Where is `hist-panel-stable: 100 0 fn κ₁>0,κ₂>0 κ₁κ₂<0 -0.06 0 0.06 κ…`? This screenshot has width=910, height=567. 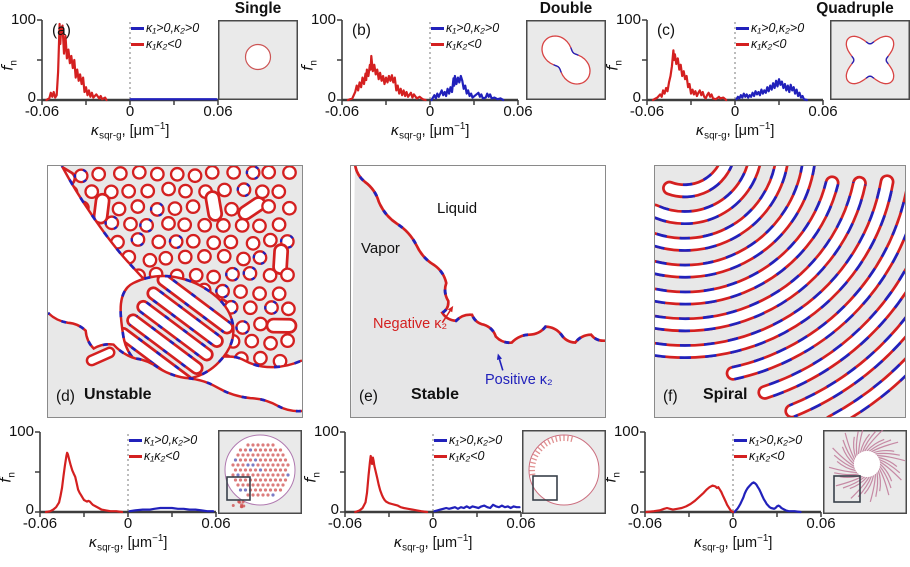 hist-panel-stable: 100 0 fn κ₁>0,κ₂>0 κ₁κ₂<0 -0.06 0 0.06 κ… is located at coordinates (436, 487).